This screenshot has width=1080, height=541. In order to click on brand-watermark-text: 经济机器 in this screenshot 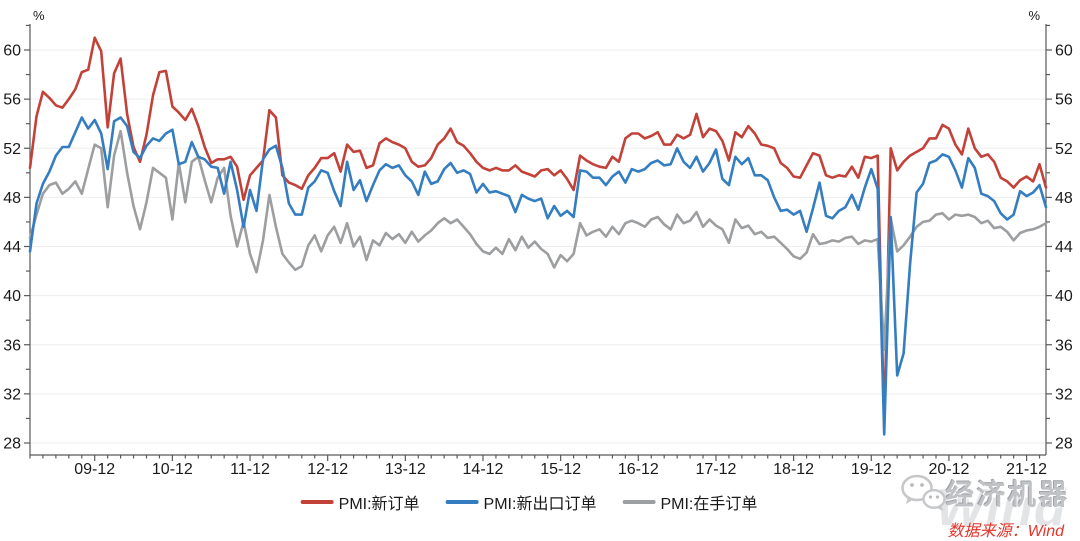, I will do `click(1008, 494)`.